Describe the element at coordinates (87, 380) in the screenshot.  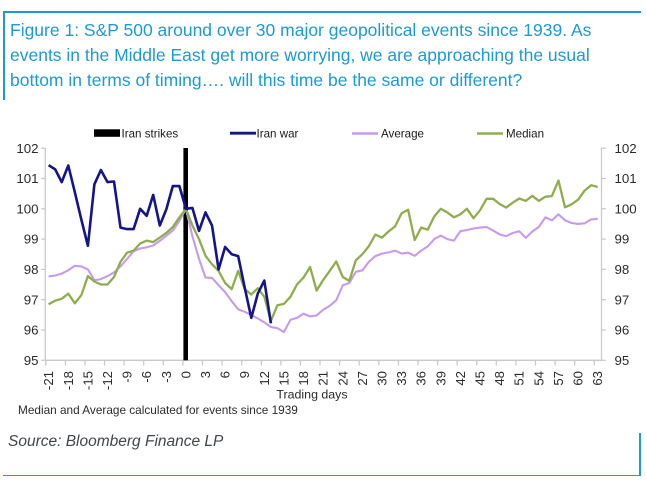
I see `svg-text: -15` at that location.